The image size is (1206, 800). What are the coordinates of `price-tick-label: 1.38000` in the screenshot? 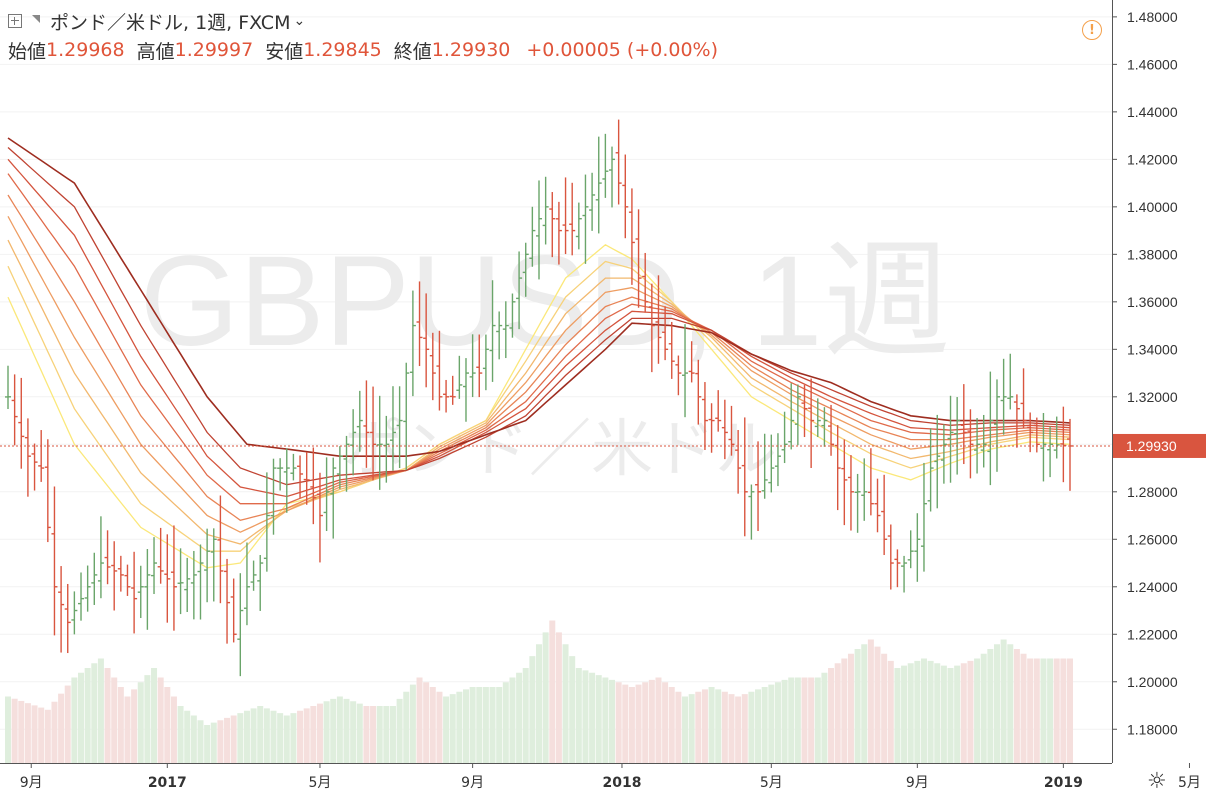 It's located at (1152, 254).